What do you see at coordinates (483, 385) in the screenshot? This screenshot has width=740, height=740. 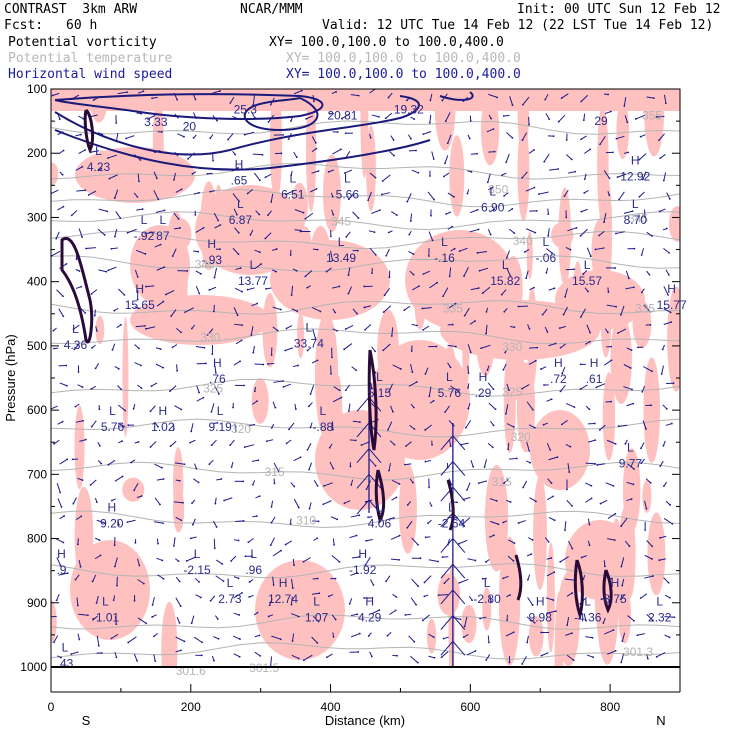 I see `high-marker: H.29` at bounding box center [483, 385].